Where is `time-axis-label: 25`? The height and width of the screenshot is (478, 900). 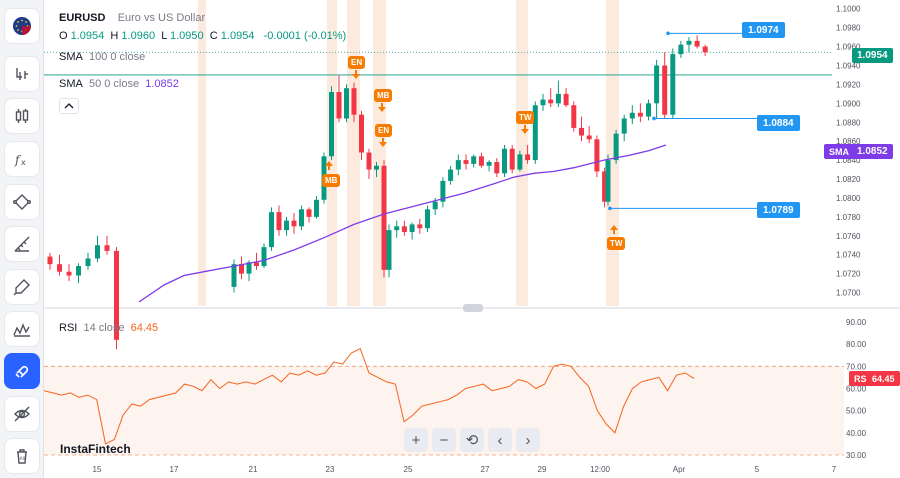
time-axis-label: 25 is located at coordinates (408, 469).